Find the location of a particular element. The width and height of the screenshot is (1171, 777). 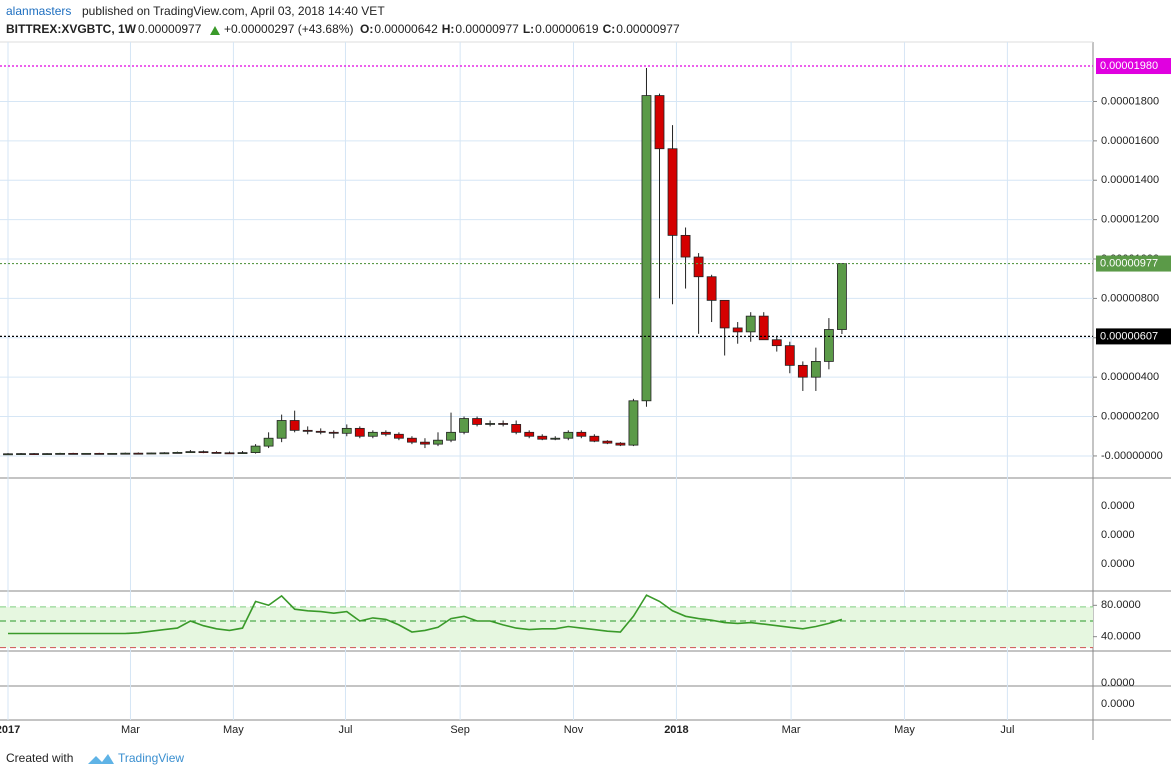

x-tick-label: Jul is located at coordinates (345, 730).